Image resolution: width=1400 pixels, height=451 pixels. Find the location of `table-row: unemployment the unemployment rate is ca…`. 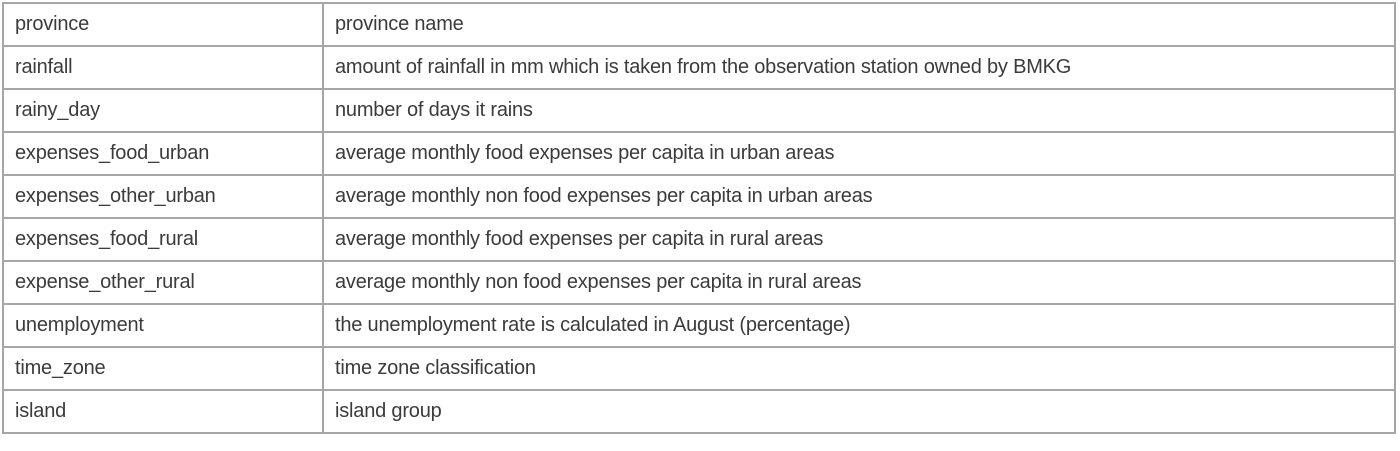

table-row: unemployment the unemployment rate is ca… is located at coordinates (699, 325).